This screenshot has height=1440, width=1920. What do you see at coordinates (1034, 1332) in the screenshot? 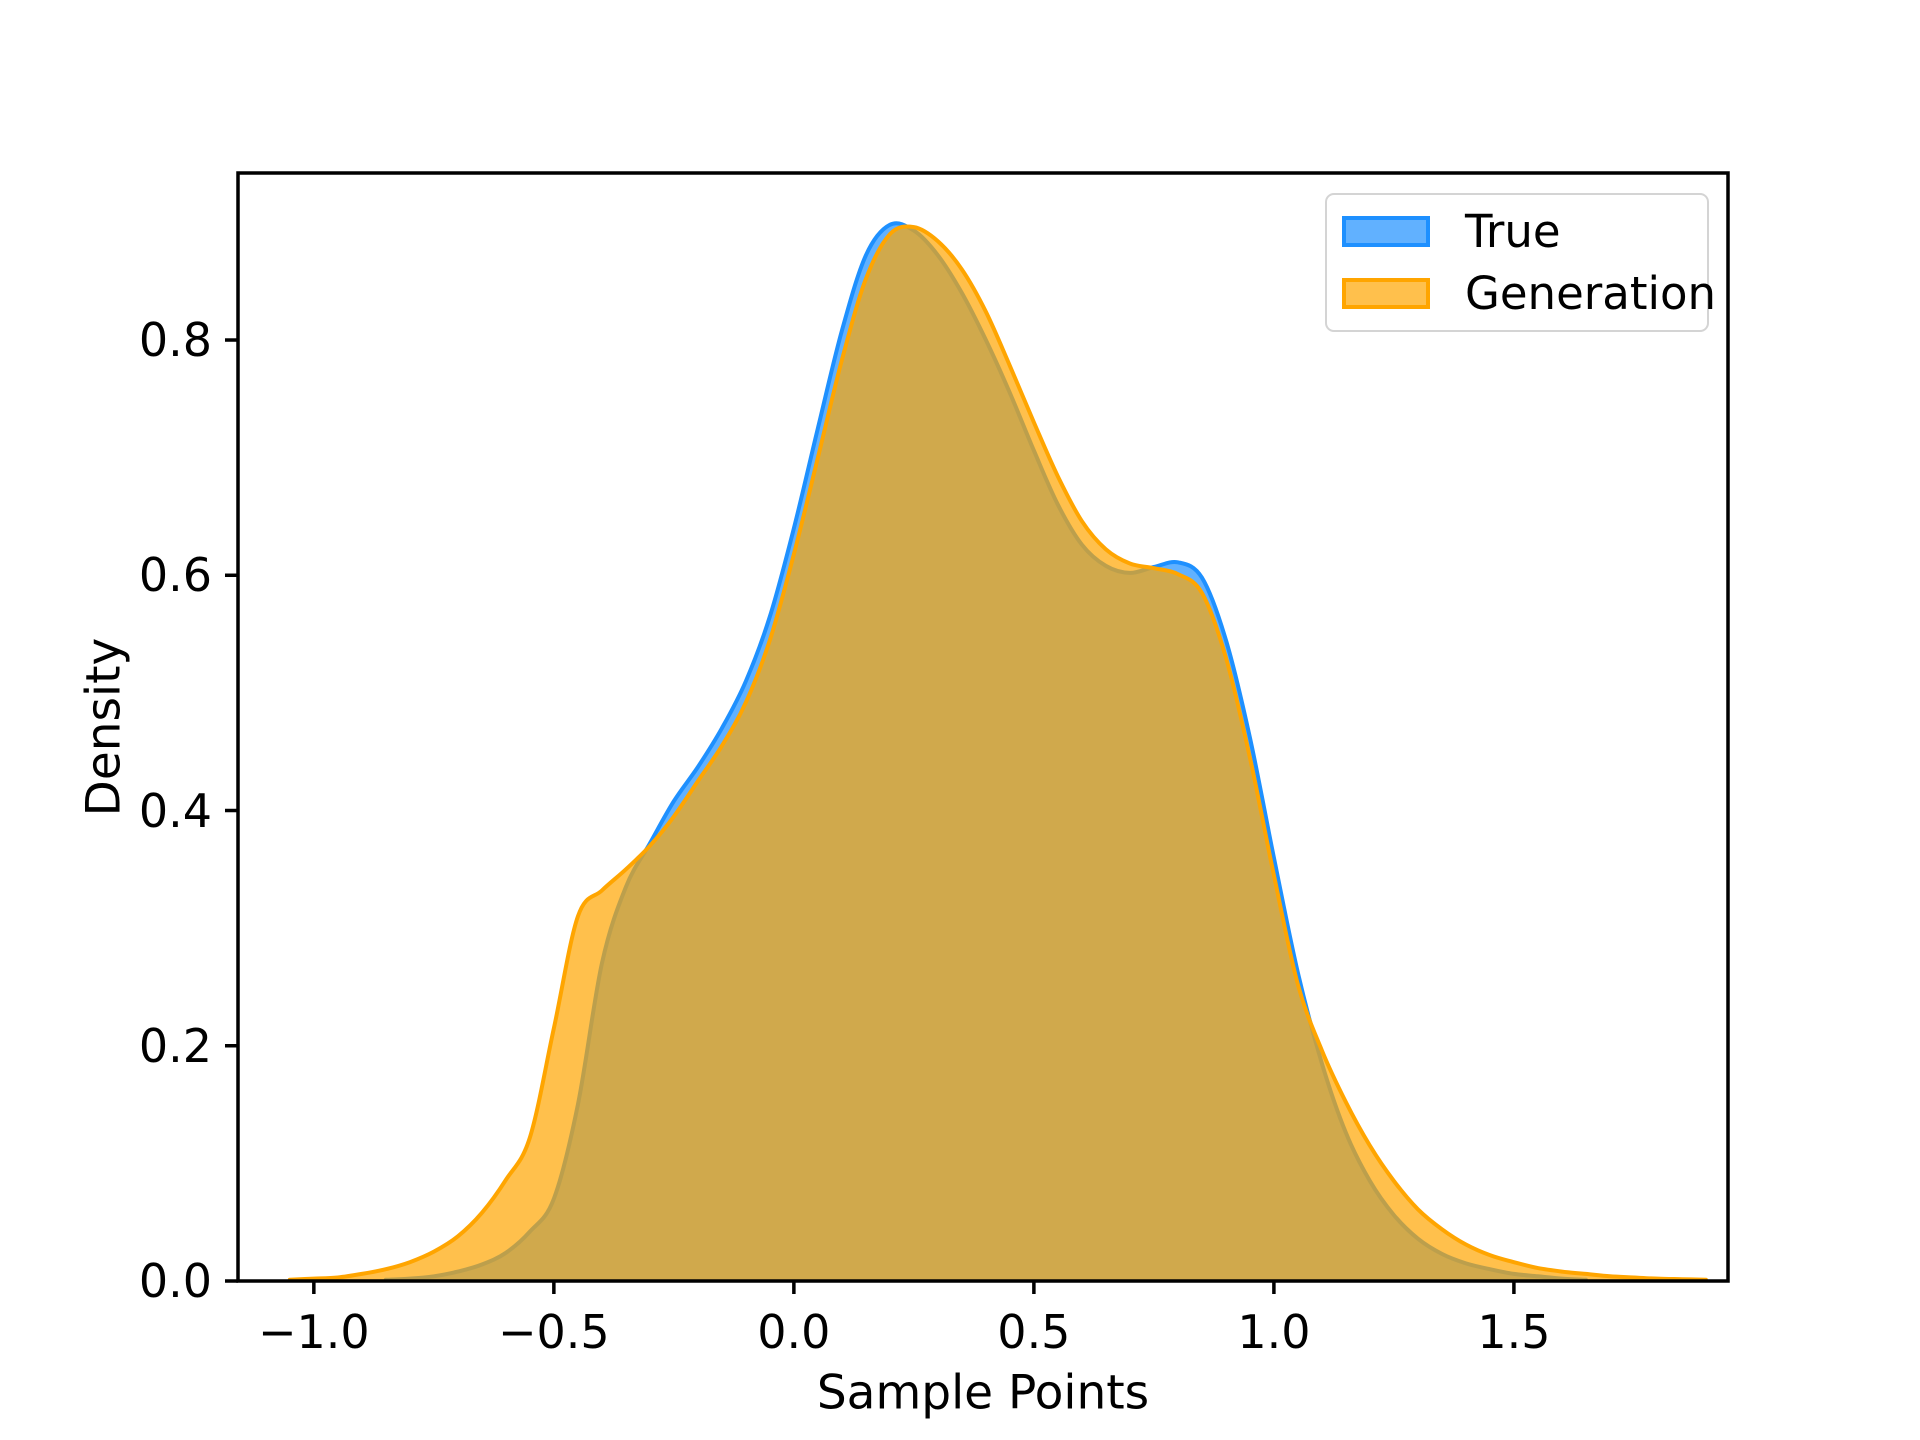
I see `x-axis-tick-label: 0.5` at bounding box center [1034, 1332].